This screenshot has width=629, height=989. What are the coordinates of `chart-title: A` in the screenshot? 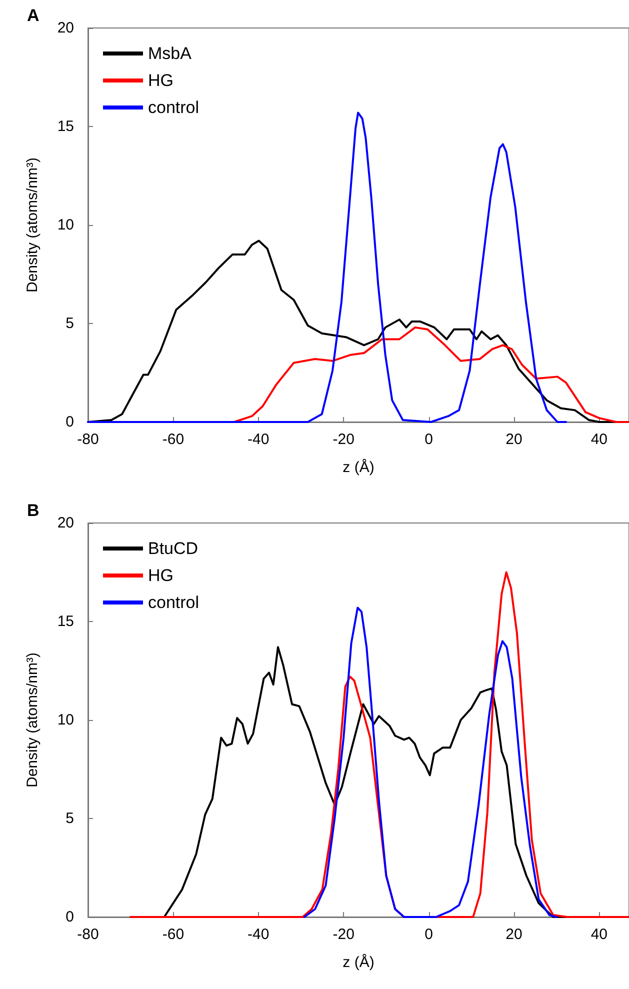 It's located at (33, 15).